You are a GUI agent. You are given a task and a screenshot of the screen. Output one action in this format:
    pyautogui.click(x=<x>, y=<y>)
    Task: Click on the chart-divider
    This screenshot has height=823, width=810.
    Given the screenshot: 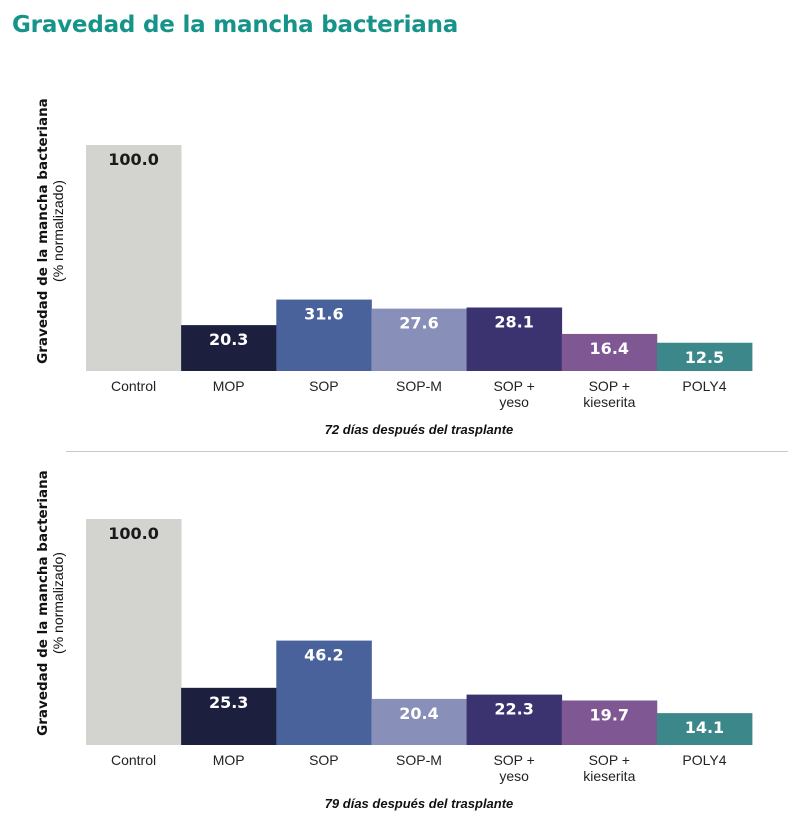 What is the action you would take?
    pyautogui.click(x=427, y=451)
    